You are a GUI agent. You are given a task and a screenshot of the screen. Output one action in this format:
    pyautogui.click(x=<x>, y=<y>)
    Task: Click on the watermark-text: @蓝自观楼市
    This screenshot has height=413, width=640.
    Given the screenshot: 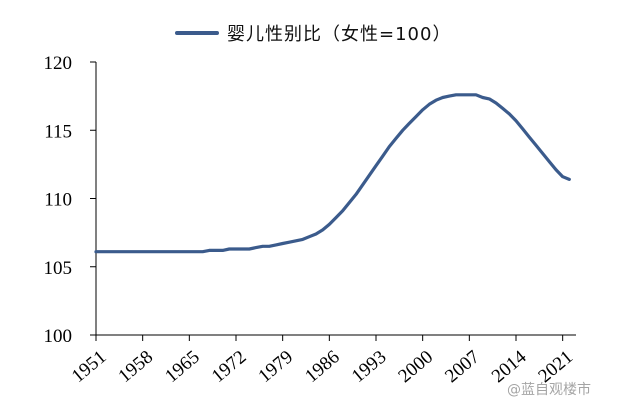 What is the action you would take?
    pyautogui.click(x=549, y=390)
    